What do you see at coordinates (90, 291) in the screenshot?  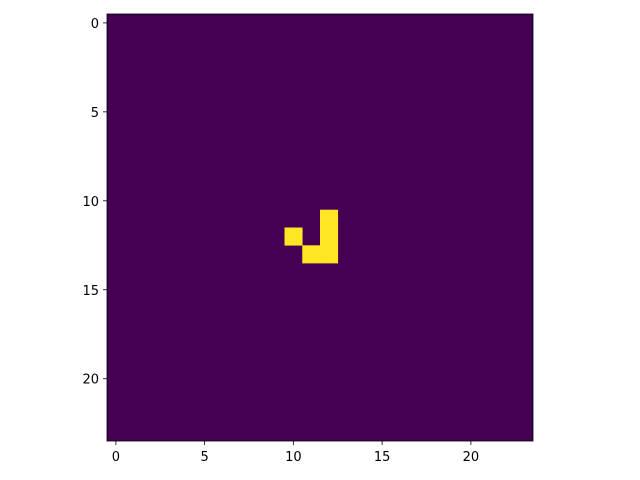 I see `y-tick-label: 15` at bounding box center [90, 291].